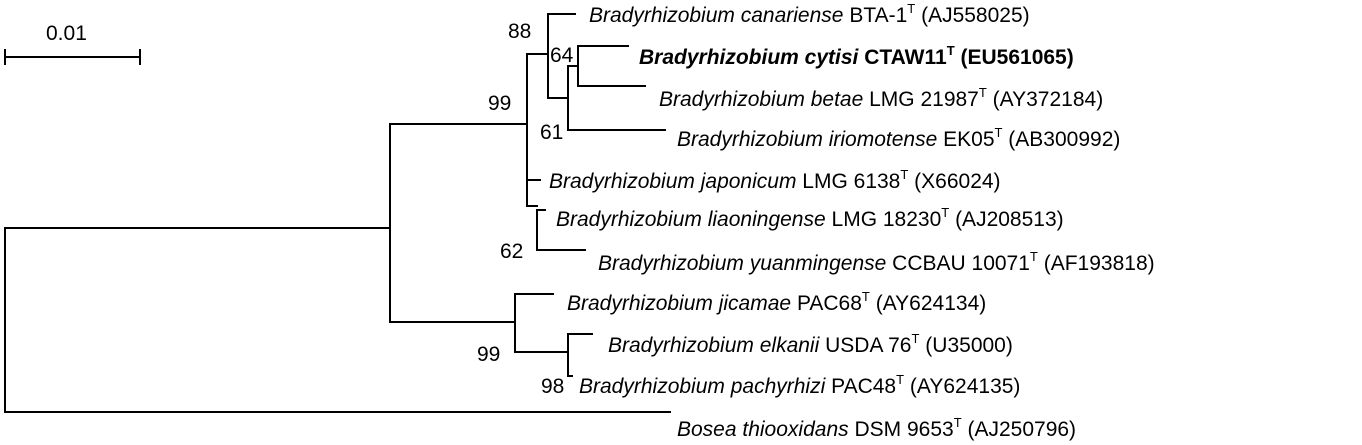  What do you see at coordinates (1009, 219) in the screenshot?
I see `taxon-accession: (AJ208513)` at bounding box center [1009, 219].